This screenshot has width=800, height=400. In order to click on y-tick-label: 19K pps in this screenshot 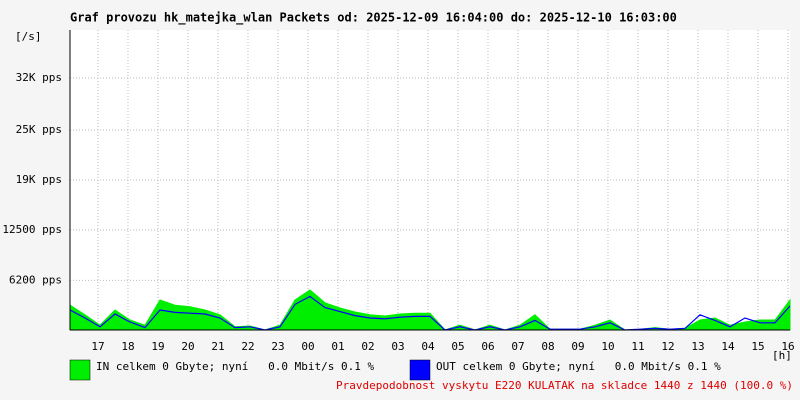, I will do `click(39, 179)`.